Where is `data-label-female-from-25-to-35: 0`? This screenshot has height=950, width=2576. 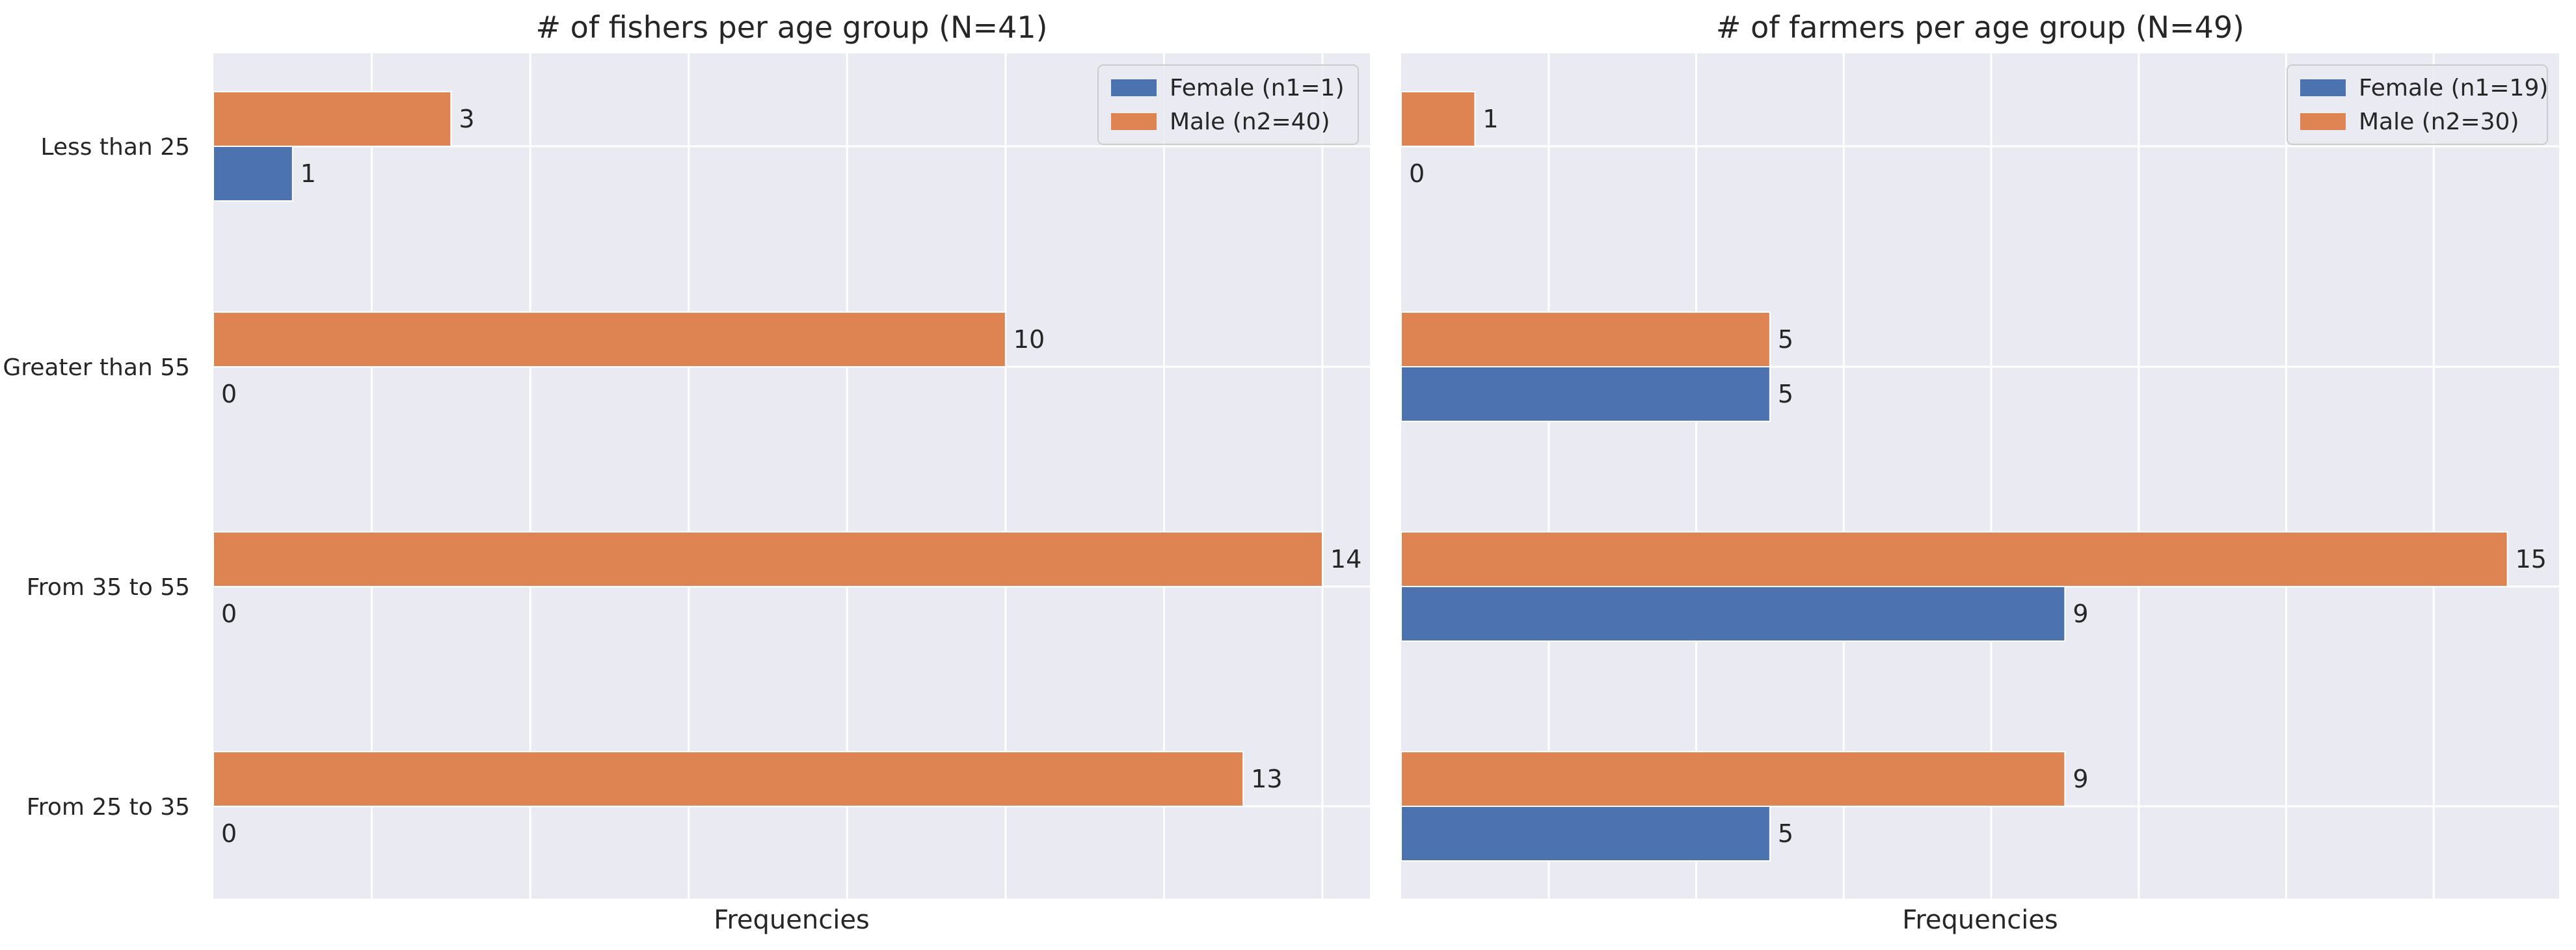
data-label-female-from-25-to-35: 0 is located at coordinates (229, 833).